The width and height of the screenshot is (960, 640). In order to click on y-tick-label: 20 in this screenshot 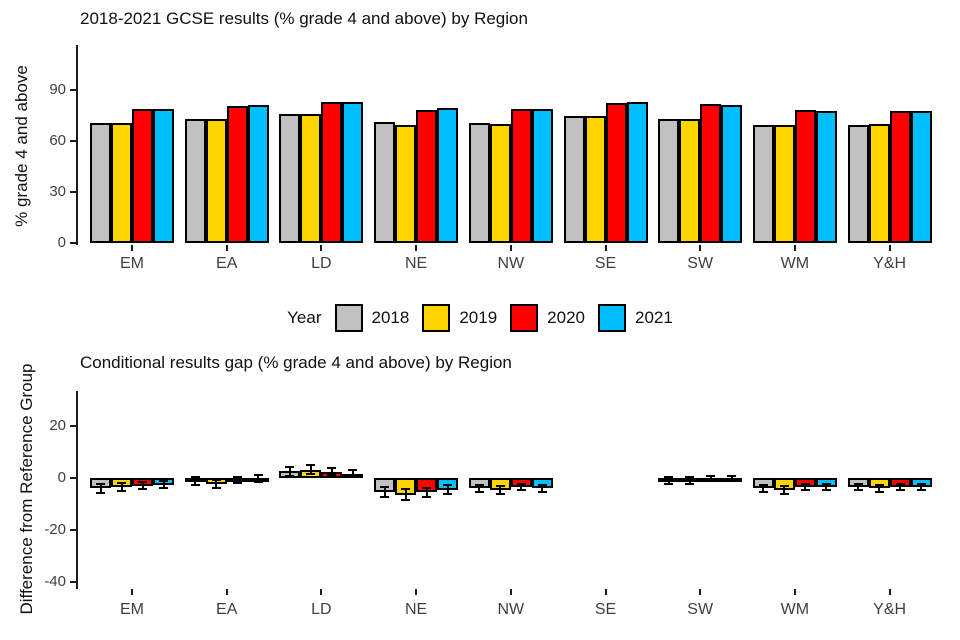, I will do `click(57, 425)`.